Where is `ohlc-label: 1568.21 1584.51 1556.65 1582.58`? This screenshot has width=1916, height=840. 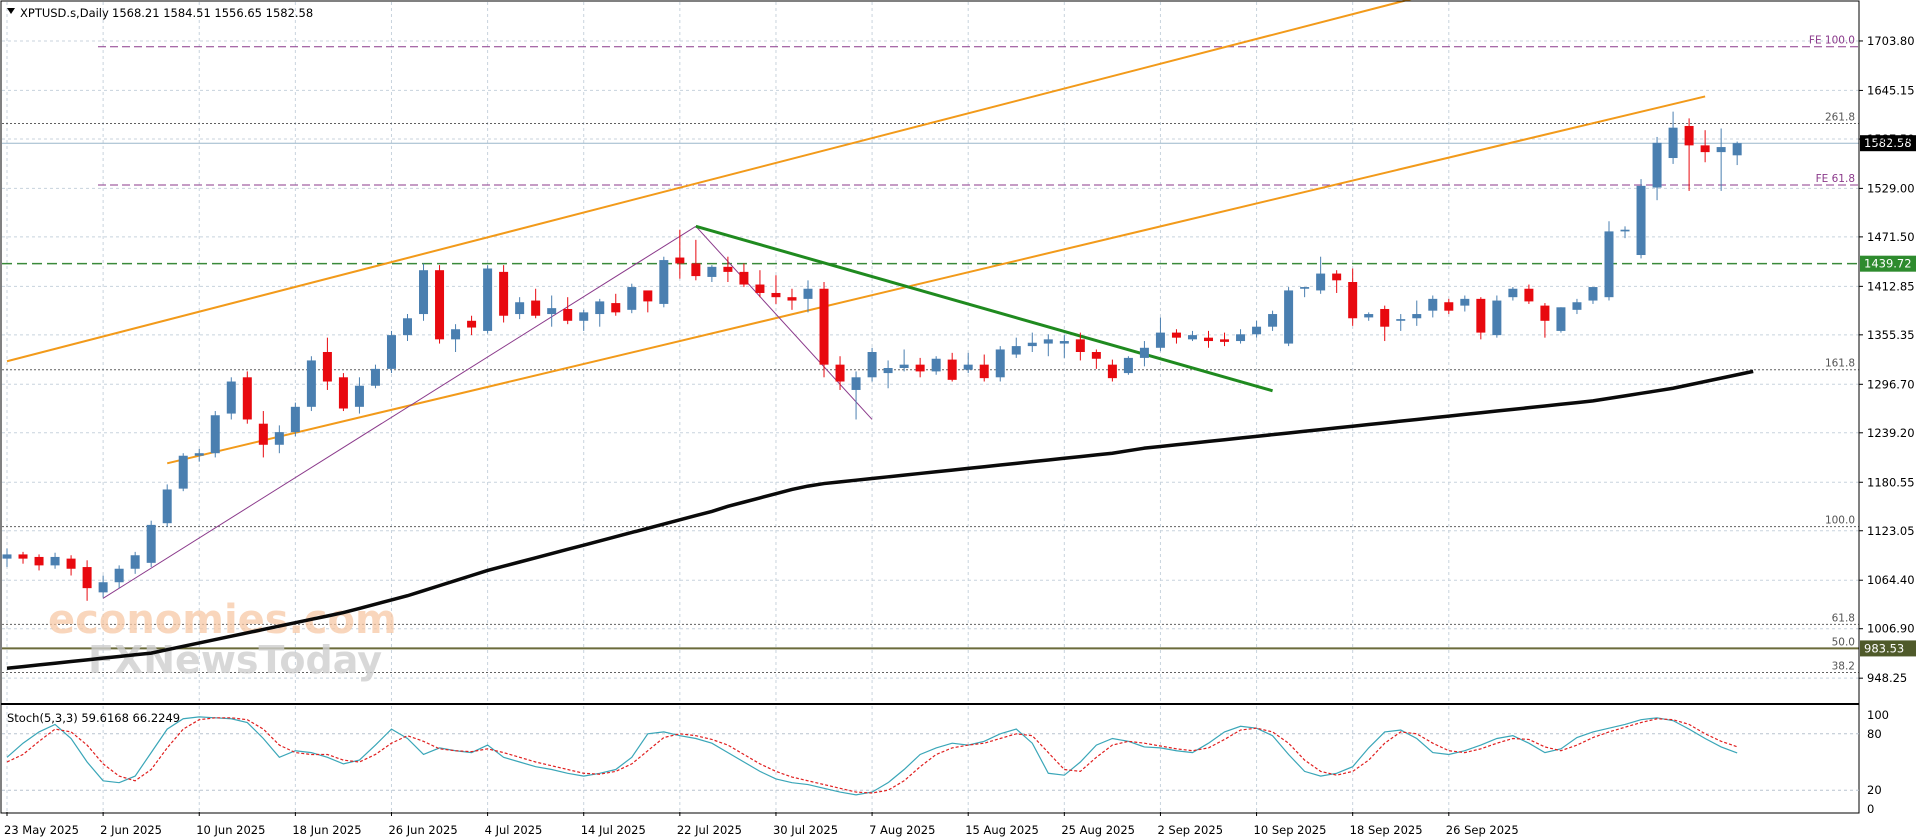
ohlc-label: 1568.21 1584.51 1556.65 1582.58 is located at coordinates (212, 13).